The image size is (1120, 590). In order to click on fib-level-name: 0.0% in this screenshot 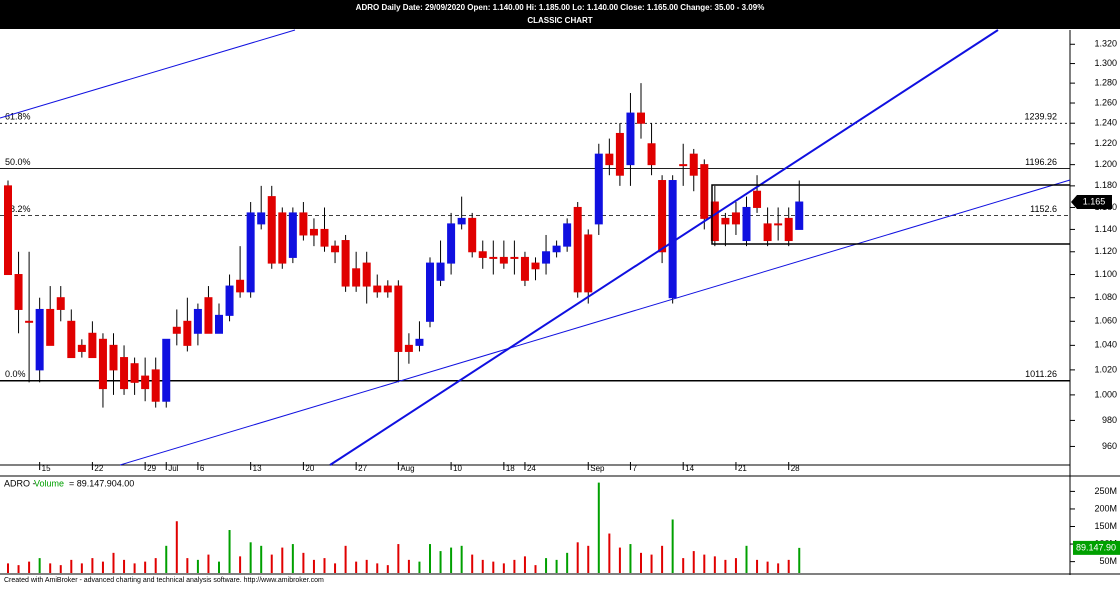, I will do `click(15, 374)`.